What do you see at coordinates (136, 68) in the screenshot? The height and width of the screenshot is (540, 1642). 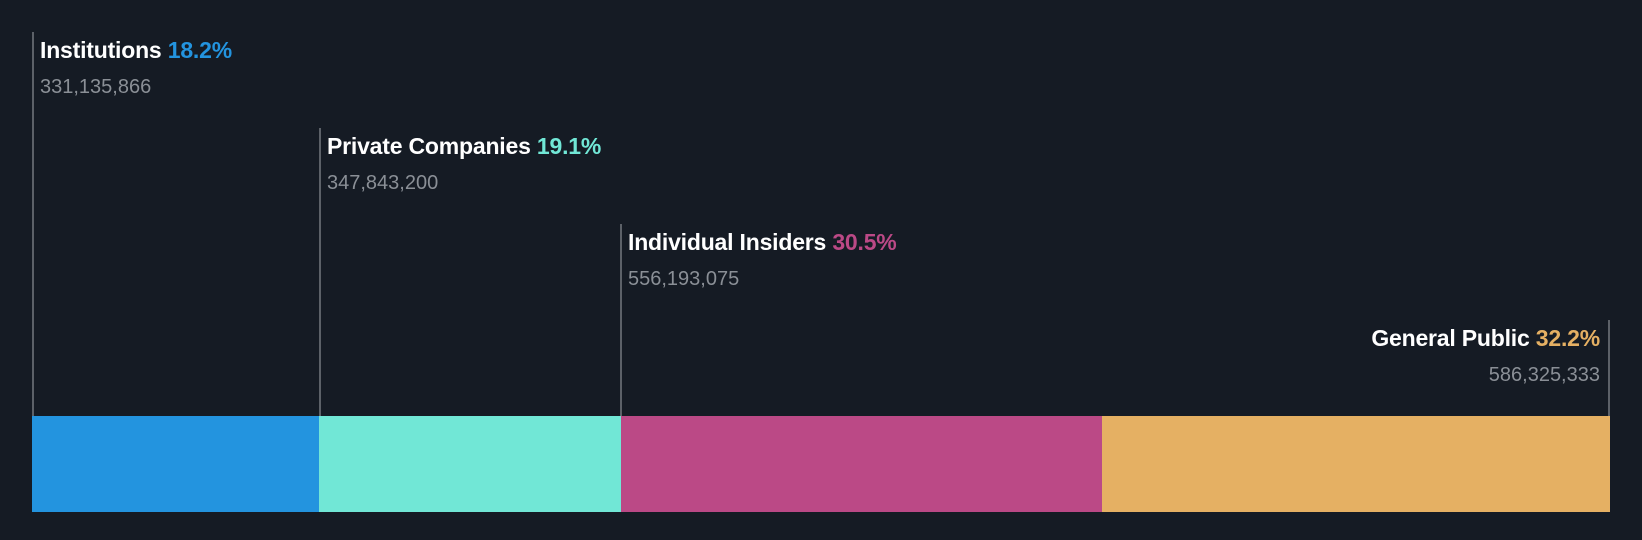 I see `label-institutions: Institutions 18.2% 331,135,866` at bounding box center [136, 68].